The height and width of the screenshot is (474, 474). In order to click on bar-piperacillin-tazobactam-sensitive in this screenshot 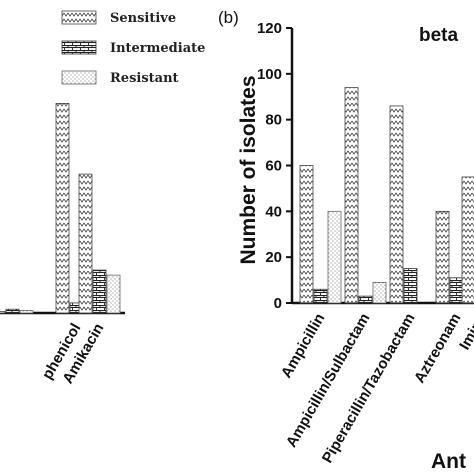, I will do `click(396, 204)`.